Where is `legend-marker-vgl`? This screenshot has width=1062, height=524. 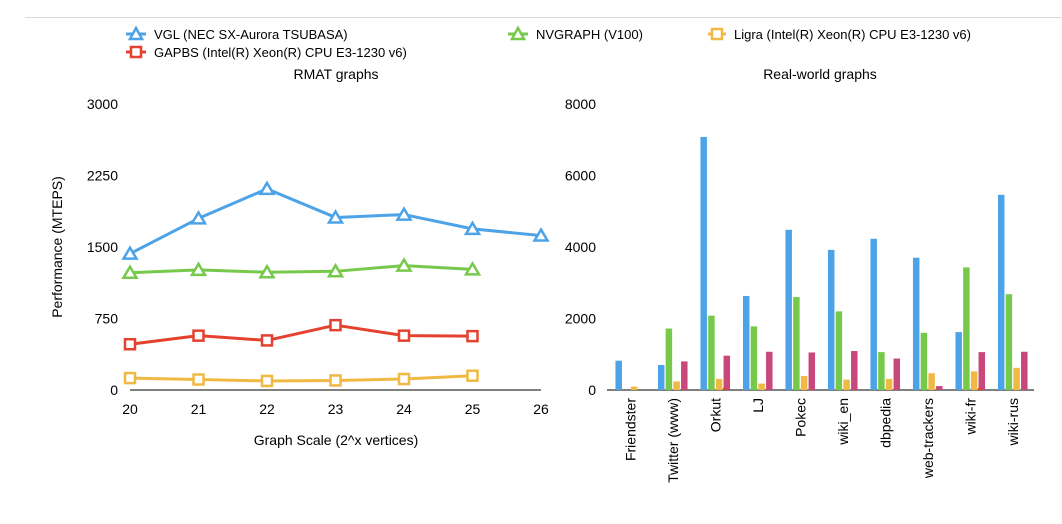
legend-marker-vgl is located at coordinates (136, 33).